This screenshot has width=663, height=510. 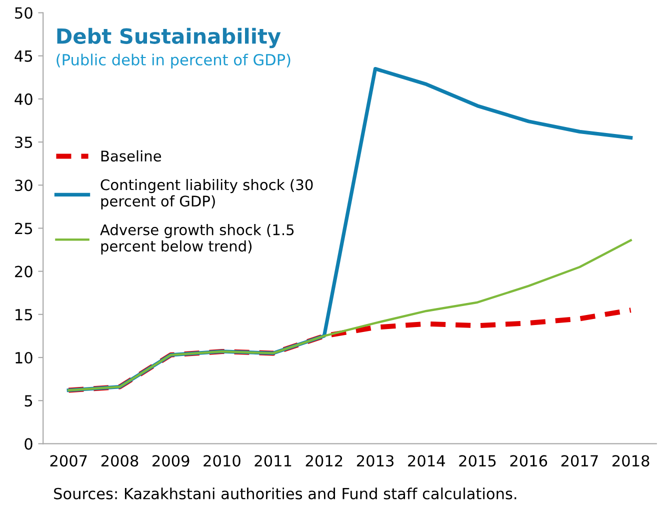 What do you see at coordinates (285, 494) in the screenshot?
I see `source-note: Sources: Kazakhstani authorities and Fund staff calculations.` at bounding box center [285, 494].